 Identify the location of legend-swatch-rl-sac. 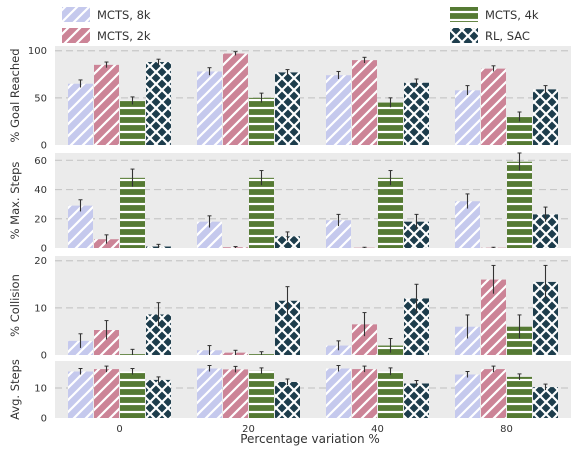
(464, 35).